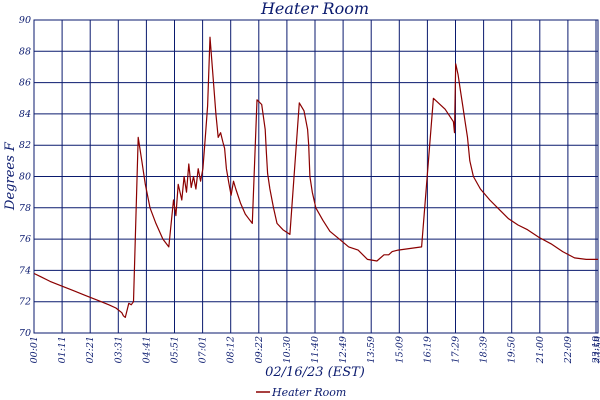 This screenshot has width=600, height=400. Describe the element at coordinates (484, 349) in the screenshot. I see `x-tick-label: 18:39` at that location.